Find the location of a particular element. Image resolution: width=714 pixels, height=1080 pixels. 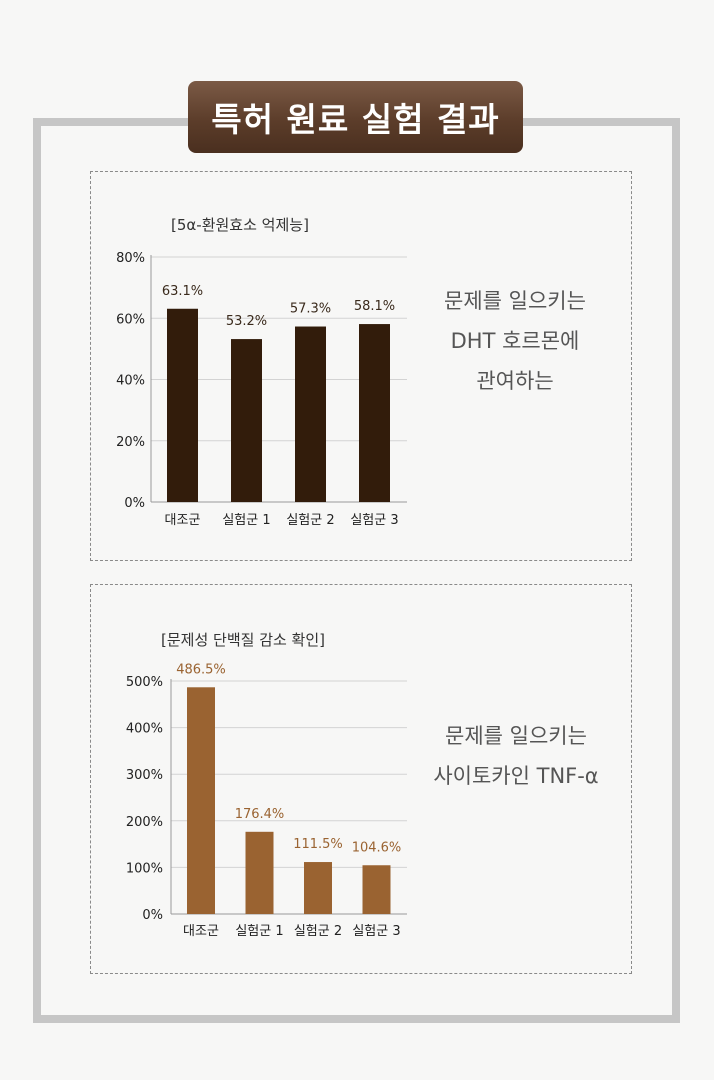

y-tick-label: 200% is located at coordinates (144, 822).